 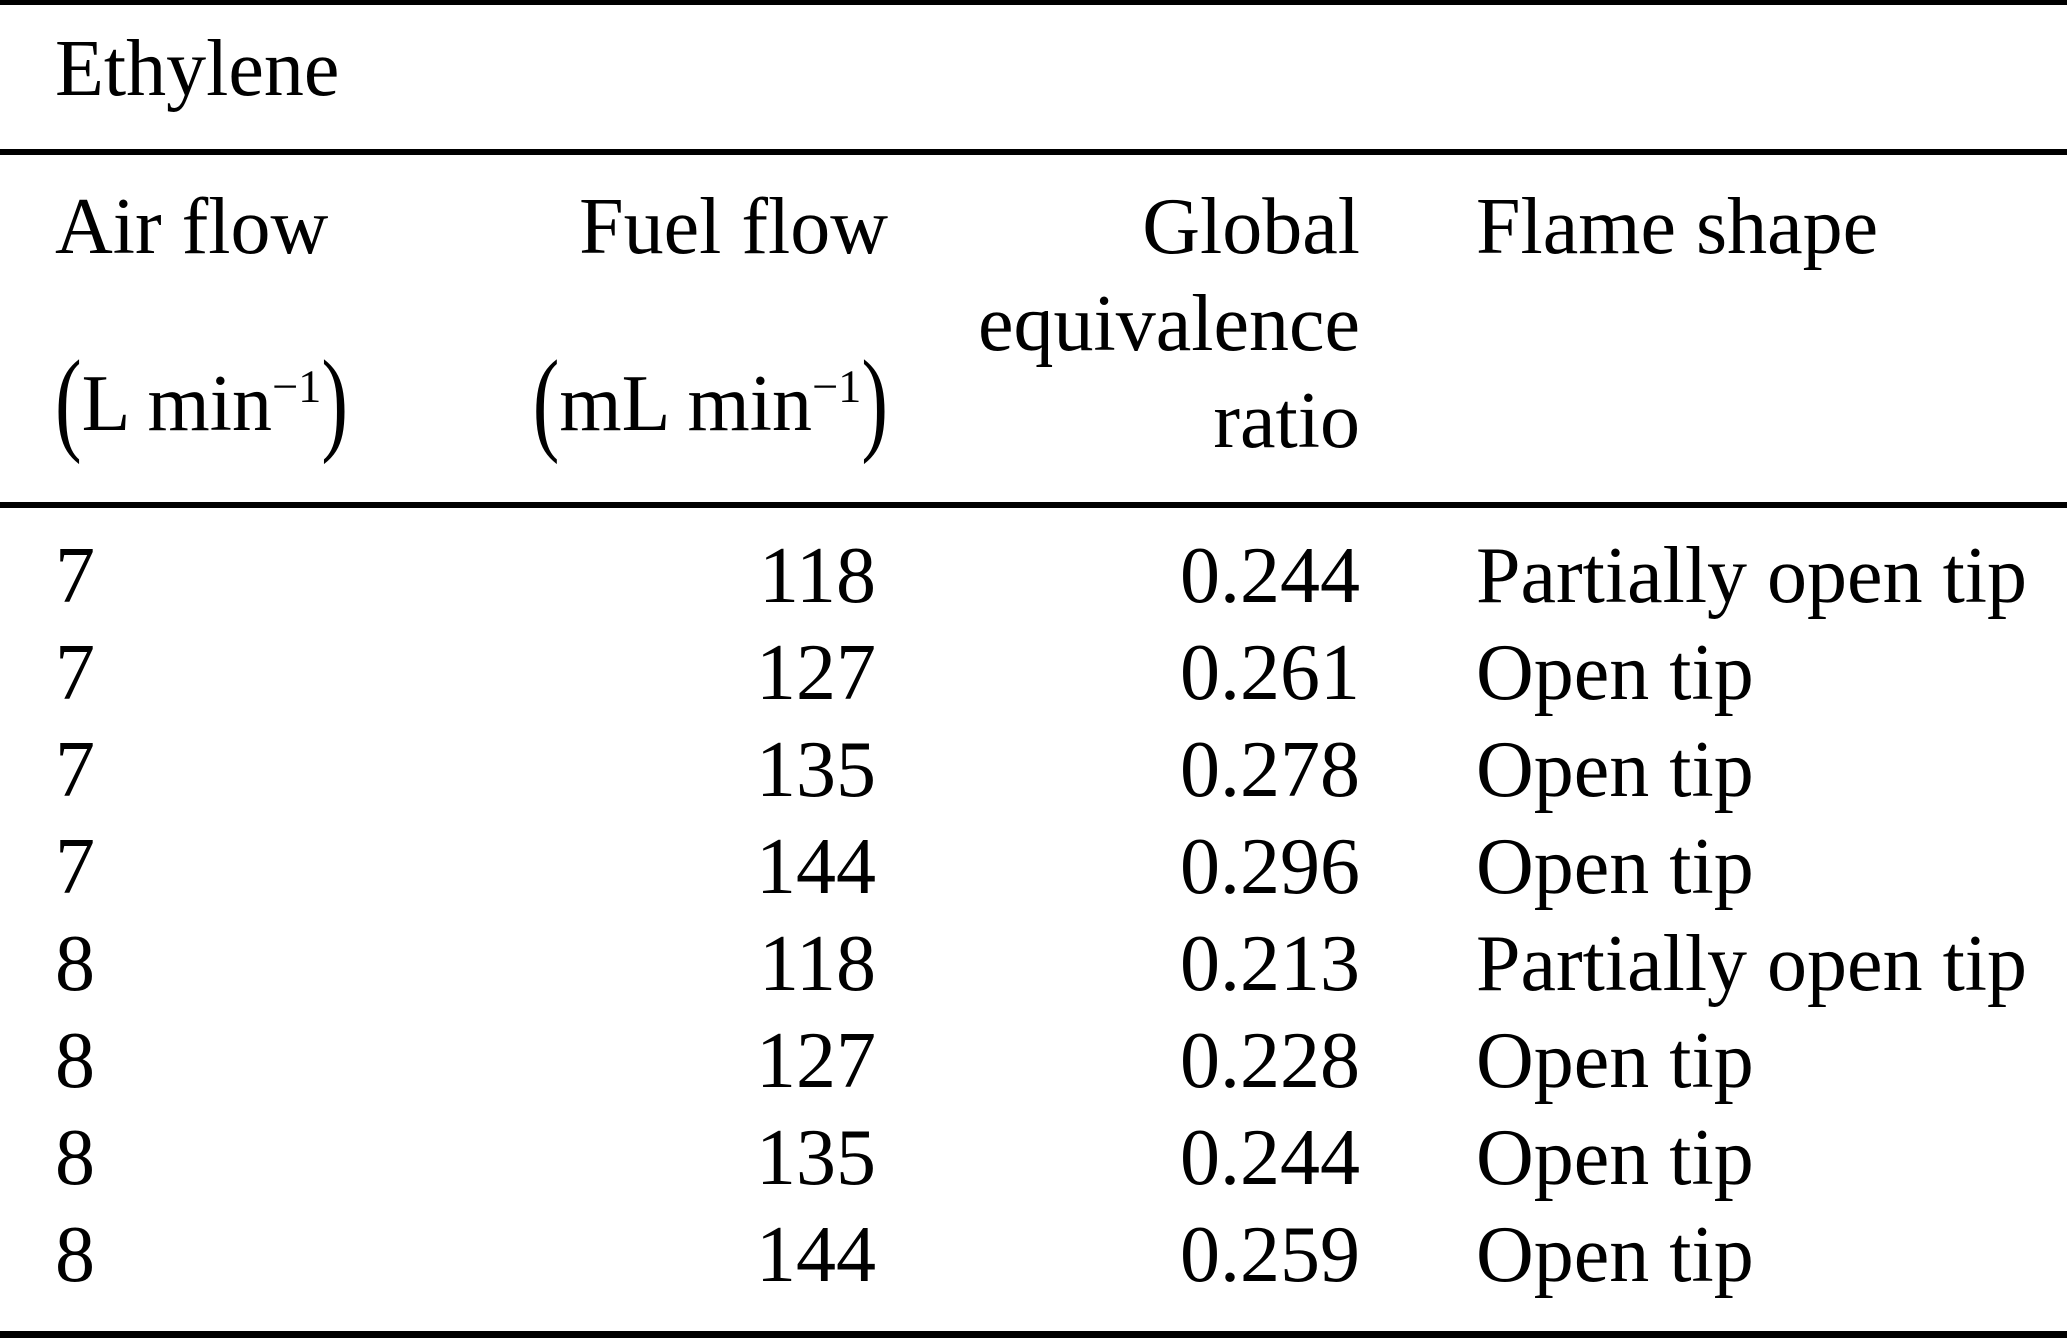 What do you see at coordinates (1033, 770) in the screenshot?
I see `table-row: 7 135 0.278 Open tip` at bounding box center [1033, 770].